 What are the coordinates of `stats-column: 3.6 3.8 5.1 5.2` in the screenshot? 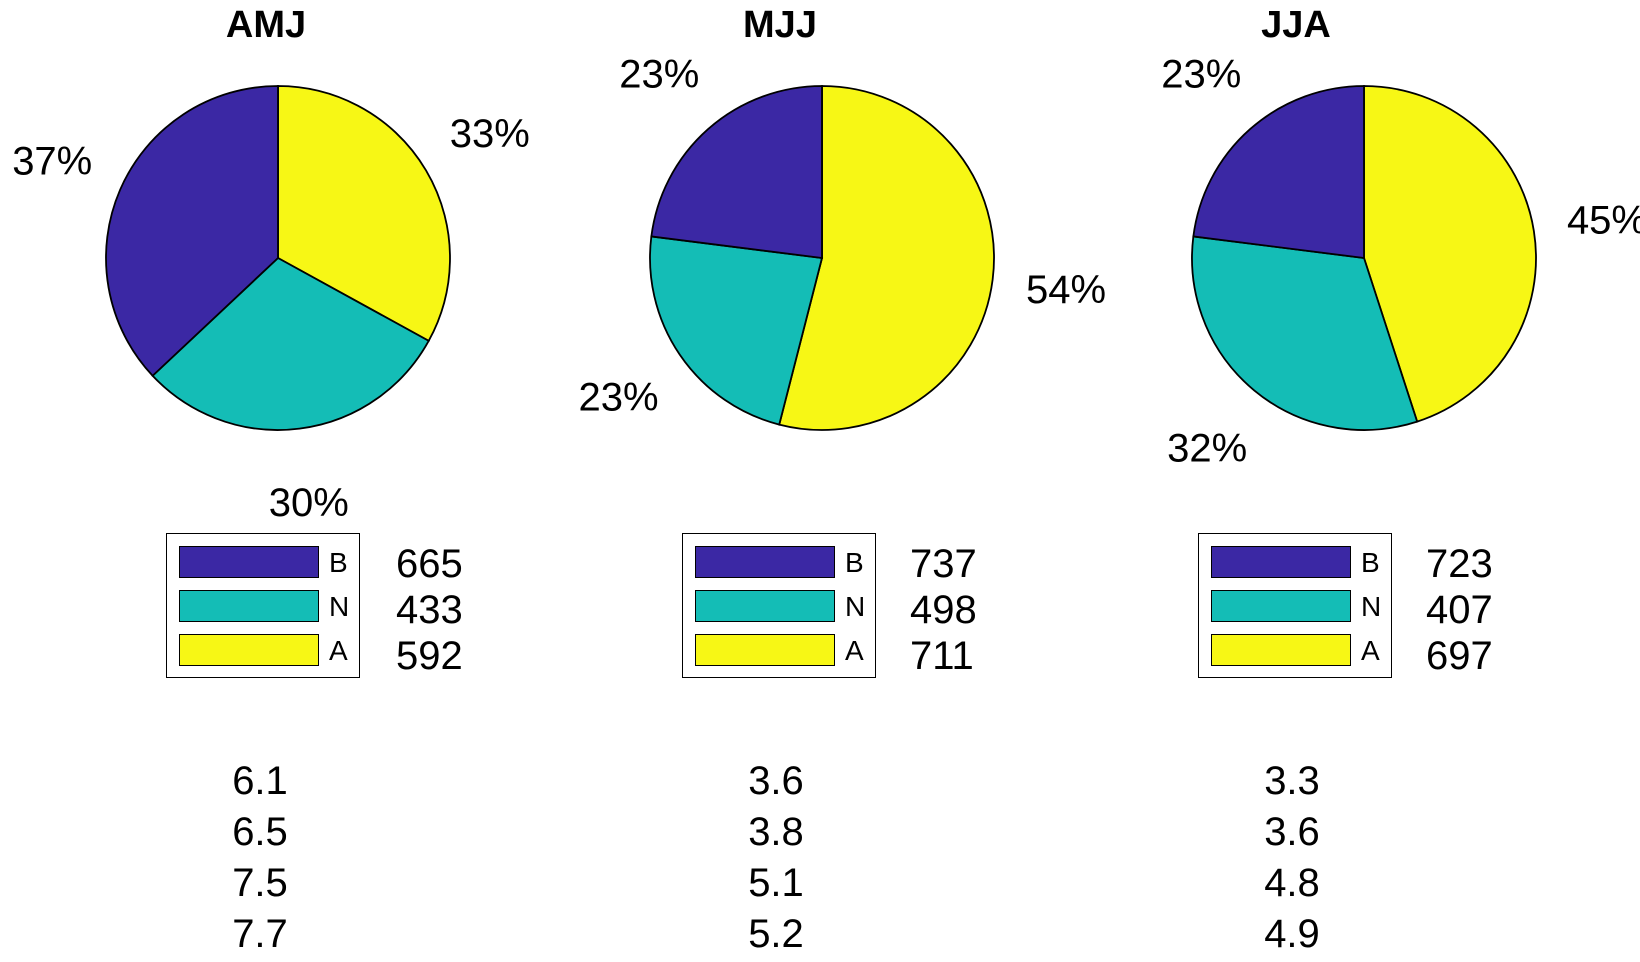 It's located at (776, 858).